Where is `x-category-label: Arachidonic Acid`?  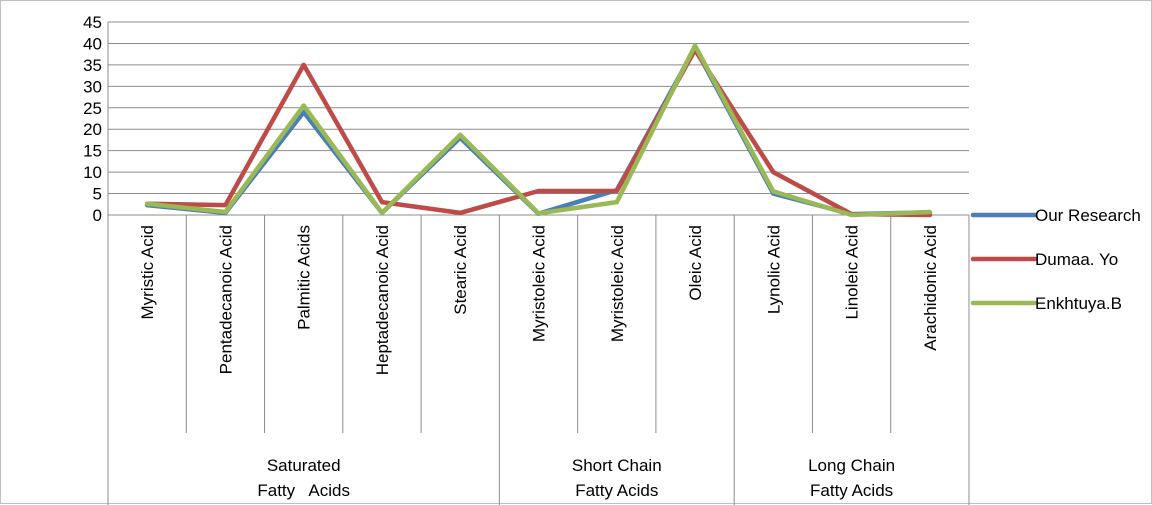 x-category-label: Arachidonic Acid is located at coordinates (930, 288).